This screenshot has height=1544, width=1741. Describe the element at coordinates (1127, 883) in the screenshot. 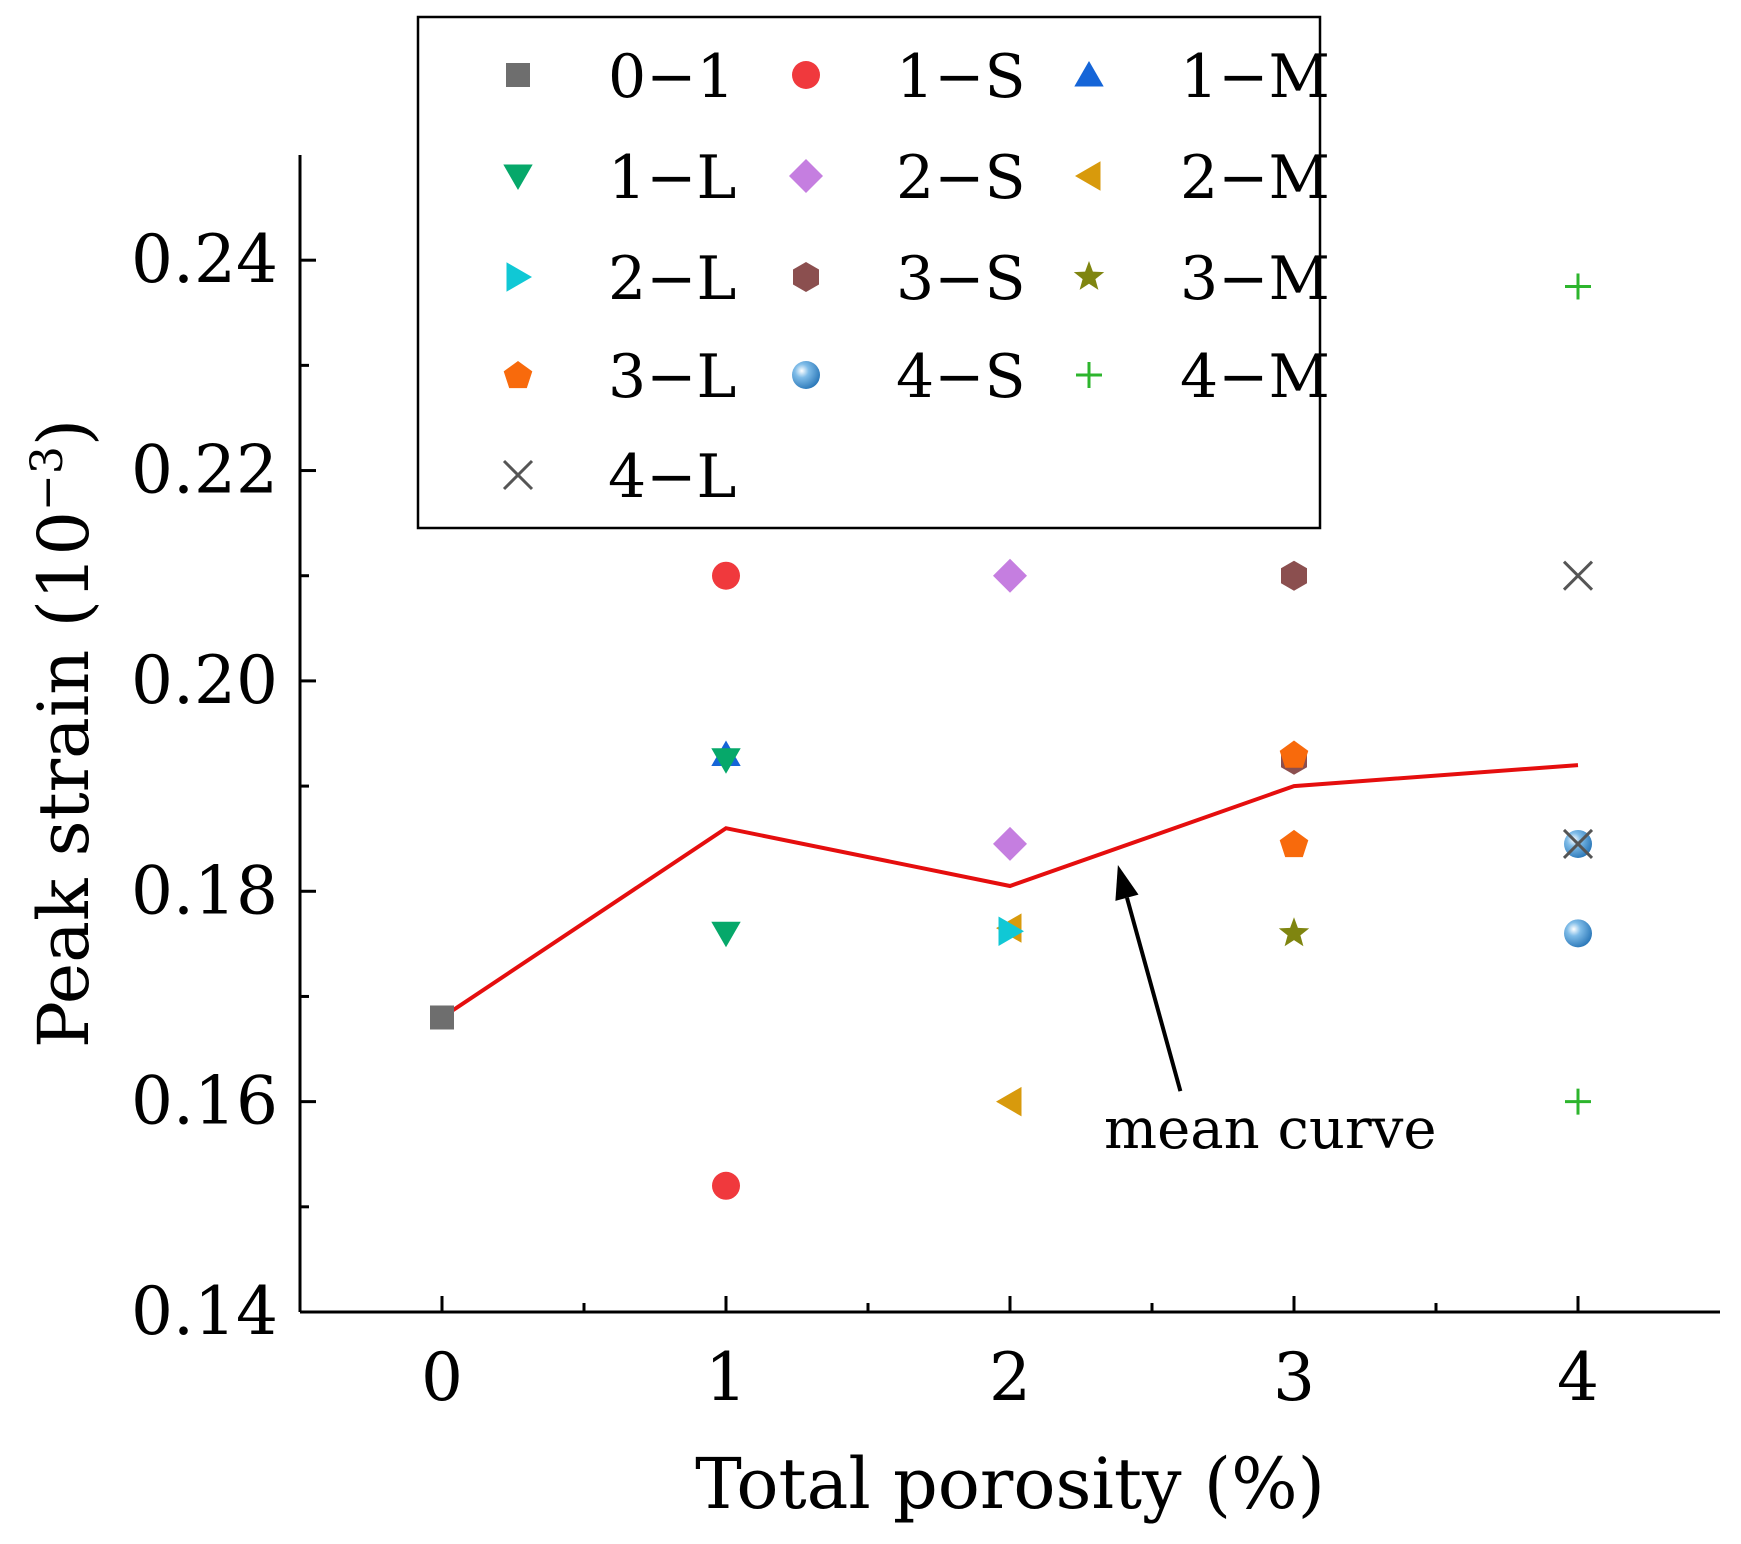

I see `annotation-arrow-head` at that location.